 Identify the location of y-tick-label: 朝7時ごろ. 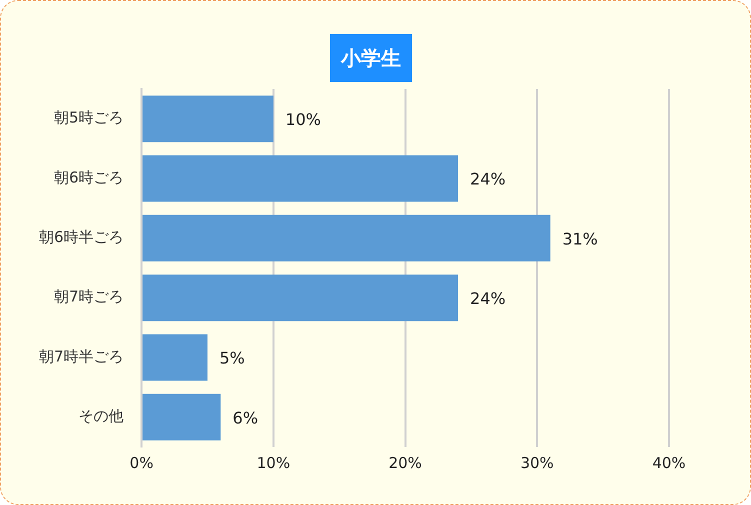
(89, 297).